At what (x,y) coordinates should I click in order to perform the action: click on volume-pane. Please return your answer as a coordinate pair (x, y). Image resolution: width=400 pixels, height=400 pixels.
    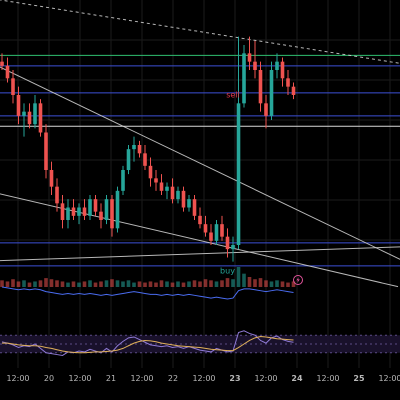
    Looking at the image, I should click on (148, 283).